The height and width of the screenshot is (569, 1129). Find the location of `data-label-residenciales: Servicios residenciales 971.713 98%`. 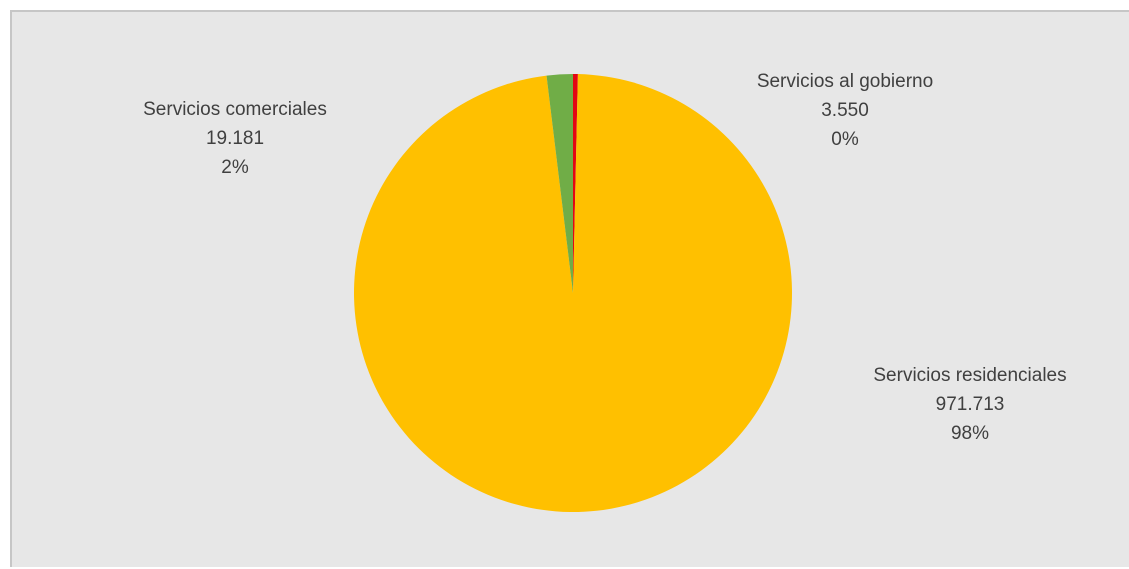

data-label-residenciales: Servicios residenciales 971.713 98% is located at coordinates (970, 404).